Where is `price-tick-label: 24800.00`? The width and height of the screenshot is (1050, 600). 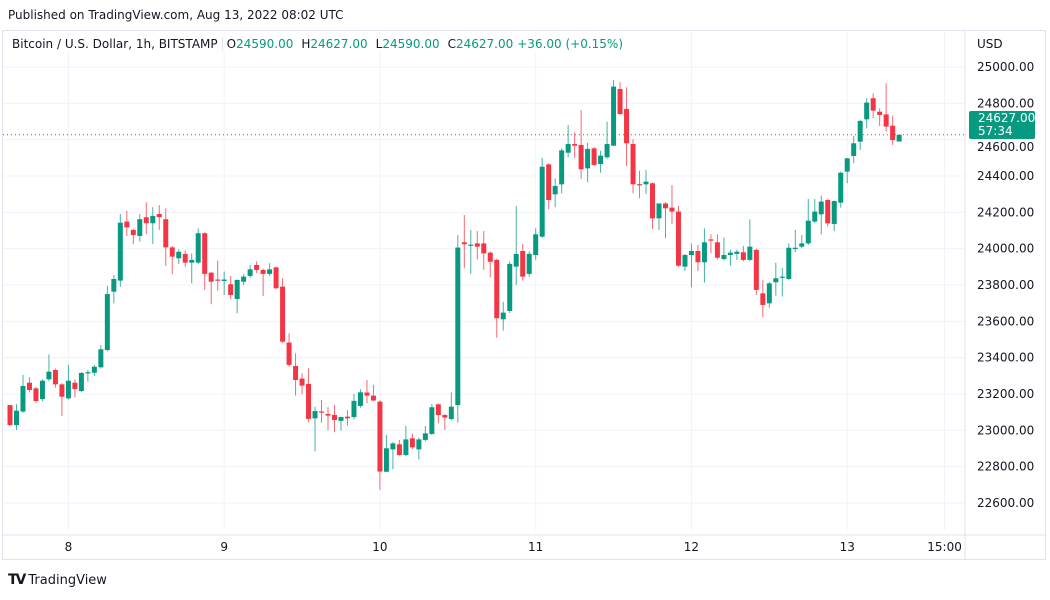 price-tick-label: 24800.00 is located at coordinates (1005, 103).